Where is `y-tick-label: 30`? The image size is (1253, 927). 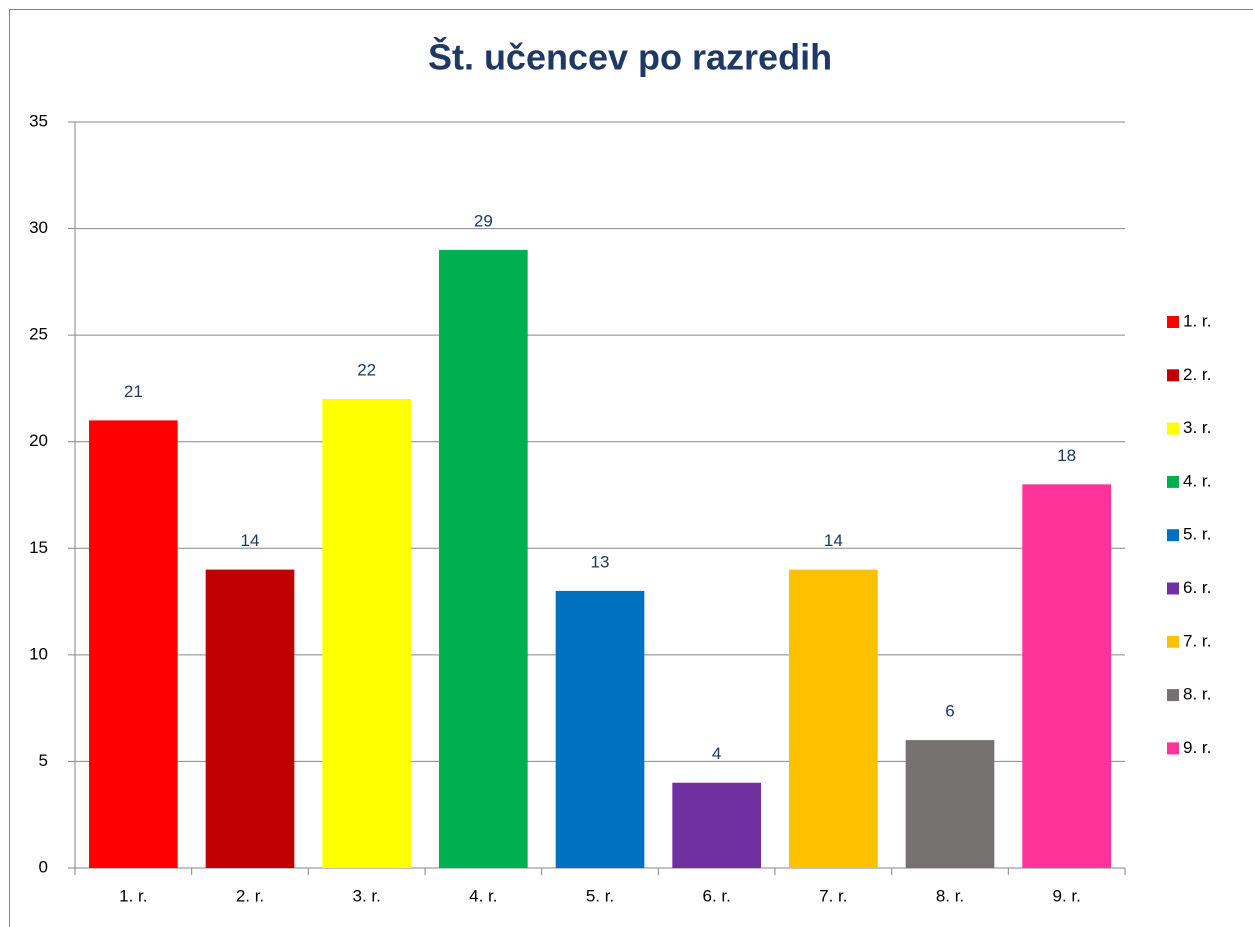
y-tick-label: 30 is located at coordinates (38, 227).